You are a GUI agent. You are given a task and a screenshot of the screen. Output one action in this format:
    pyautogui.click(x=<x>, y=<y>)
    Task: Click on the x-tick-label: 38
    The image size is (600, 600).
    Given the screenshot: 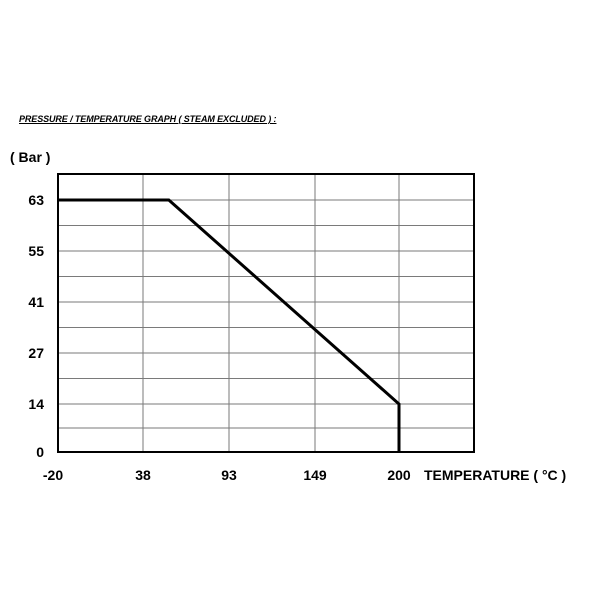 What is the action you would take?
    pyautogui.click(x=143, y=475)
    